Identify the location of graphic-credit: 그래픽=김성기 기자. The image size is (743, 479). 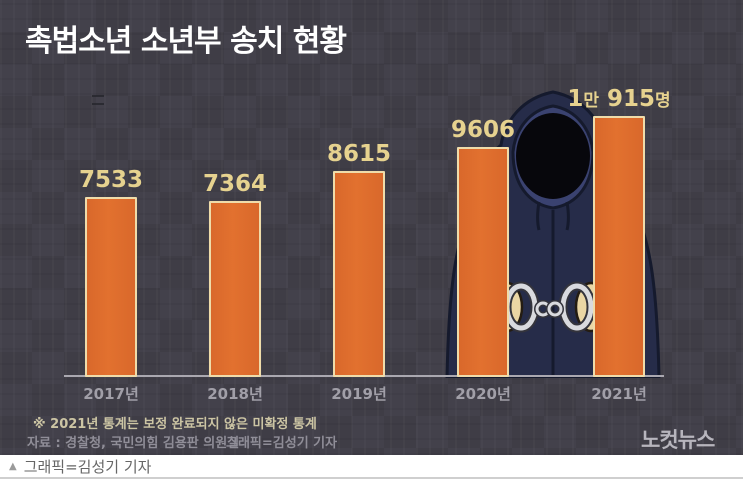
(282, 443).